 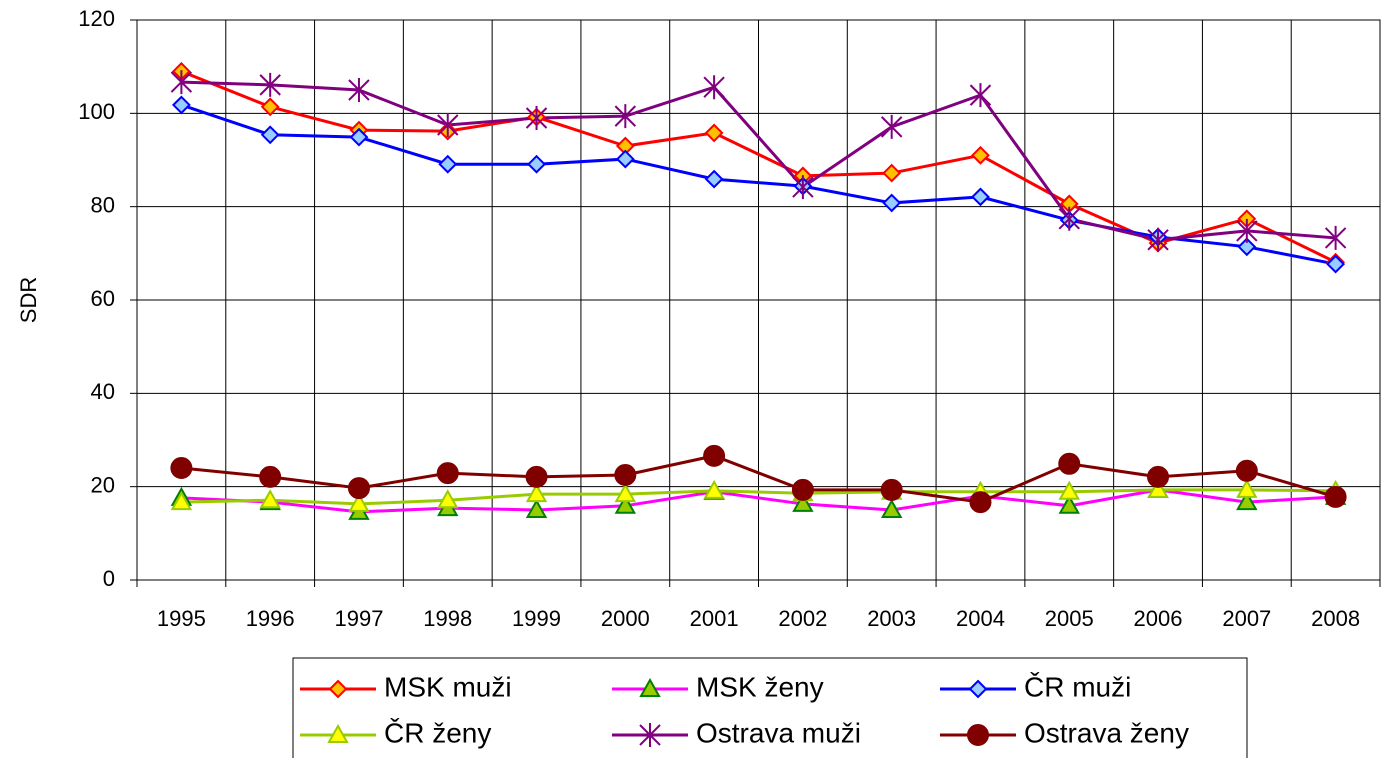 What do you see at coordinates (181, 618) in the screenshot?
I see `x-tick-label: 1995` at bounding box center [181, 618].